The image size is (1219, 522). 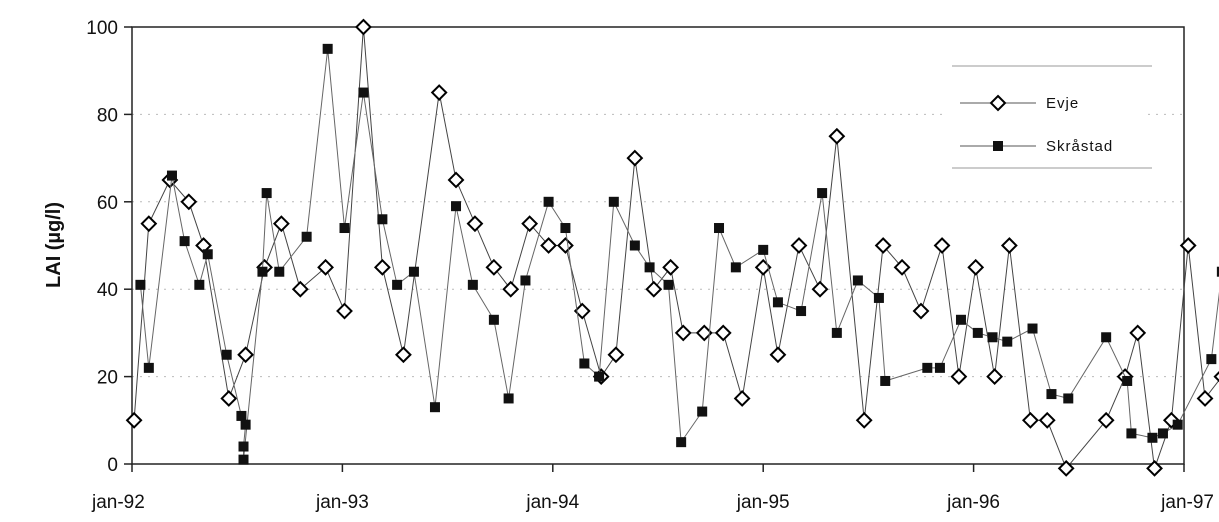 What do you see at coordinates (552, 502) in the screenshot?
I see `x-tick-label: jan-94` at bounding box center [552, 502].